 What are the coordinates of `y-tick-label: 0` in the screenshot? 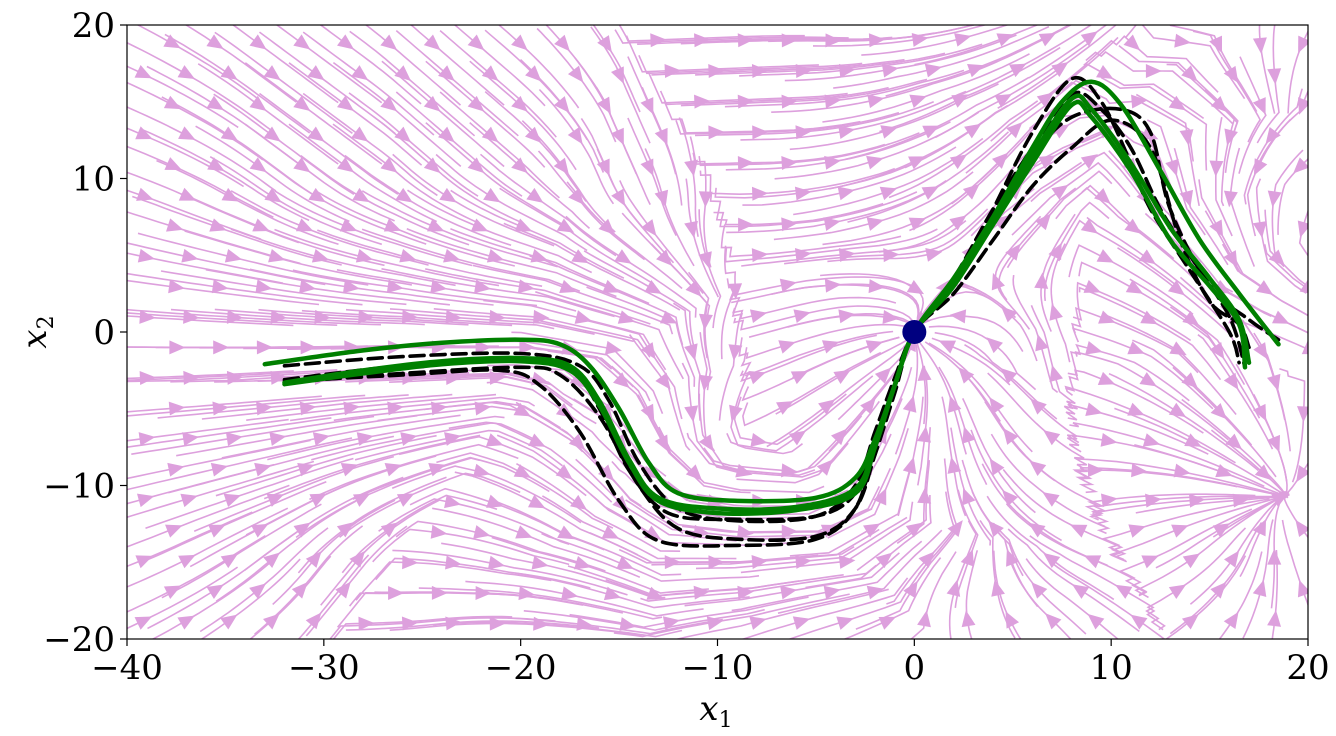 It's located at (104, 333).